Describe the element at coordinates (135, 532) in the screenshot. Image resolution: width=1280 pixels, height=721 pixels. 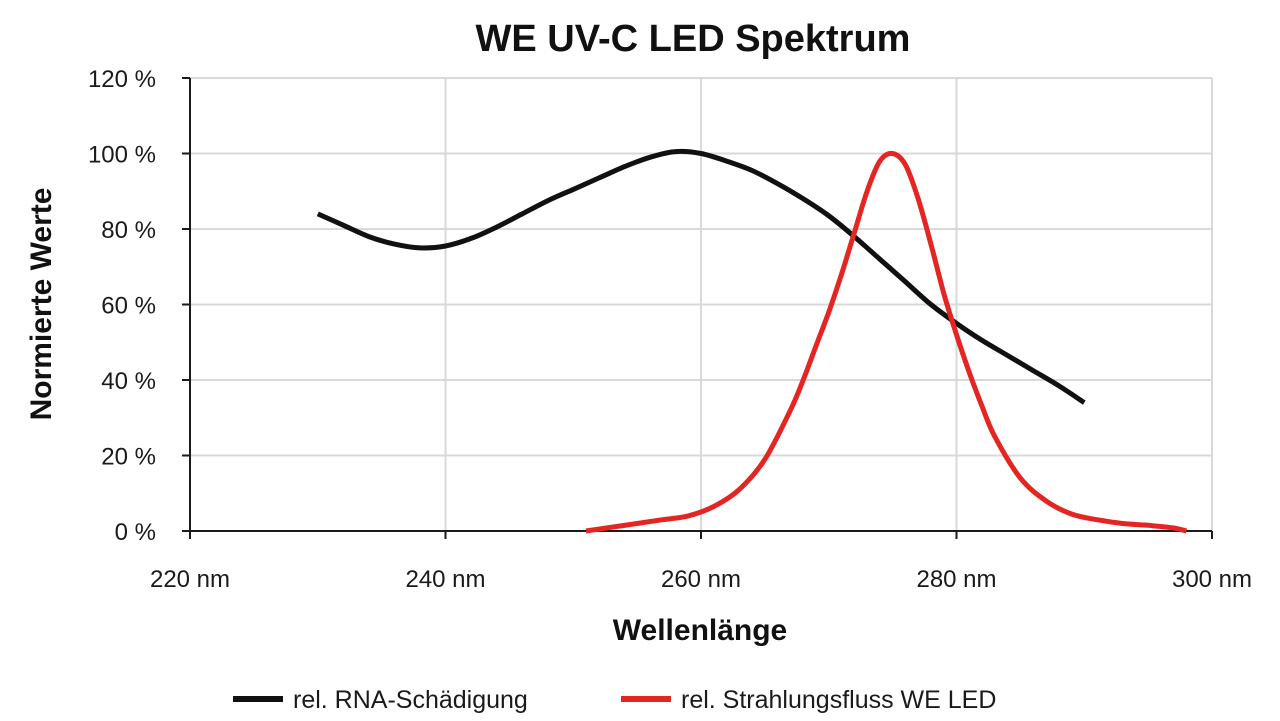
I see `y-tick-label: 0 %` at that location.